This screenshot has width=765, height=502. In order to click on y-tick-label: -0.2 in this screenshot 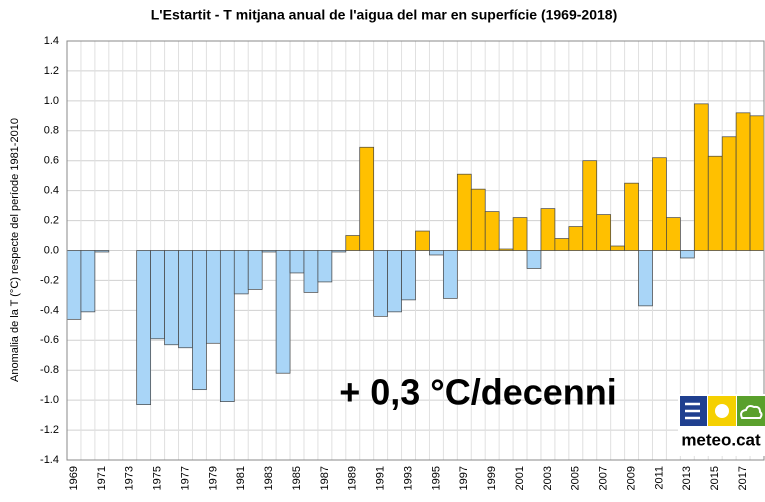, I will do `click(49, 280)`.